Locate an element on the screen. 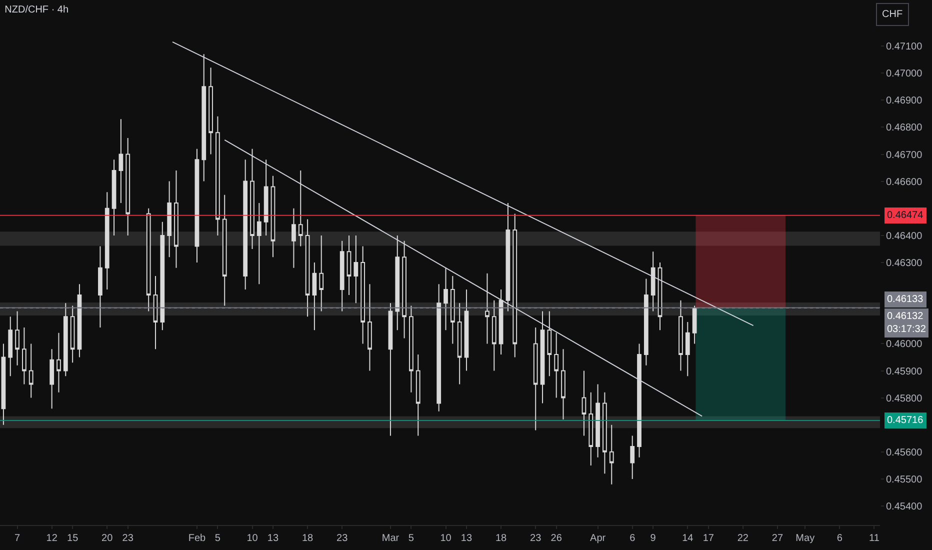 This screenshot has width=932, height=550. ref-line-label: 0.46133 is located at coordinates (905, 299).